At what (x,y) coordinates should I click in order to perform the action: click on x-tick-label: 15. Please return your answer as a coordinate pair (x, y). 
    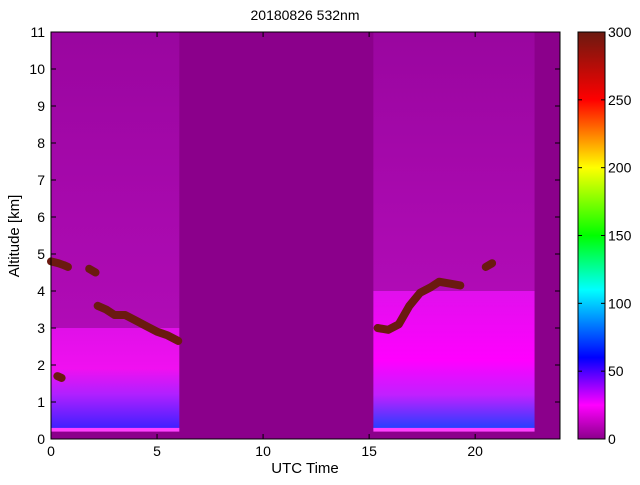
    Looking at the image, I should click on (369, 451).